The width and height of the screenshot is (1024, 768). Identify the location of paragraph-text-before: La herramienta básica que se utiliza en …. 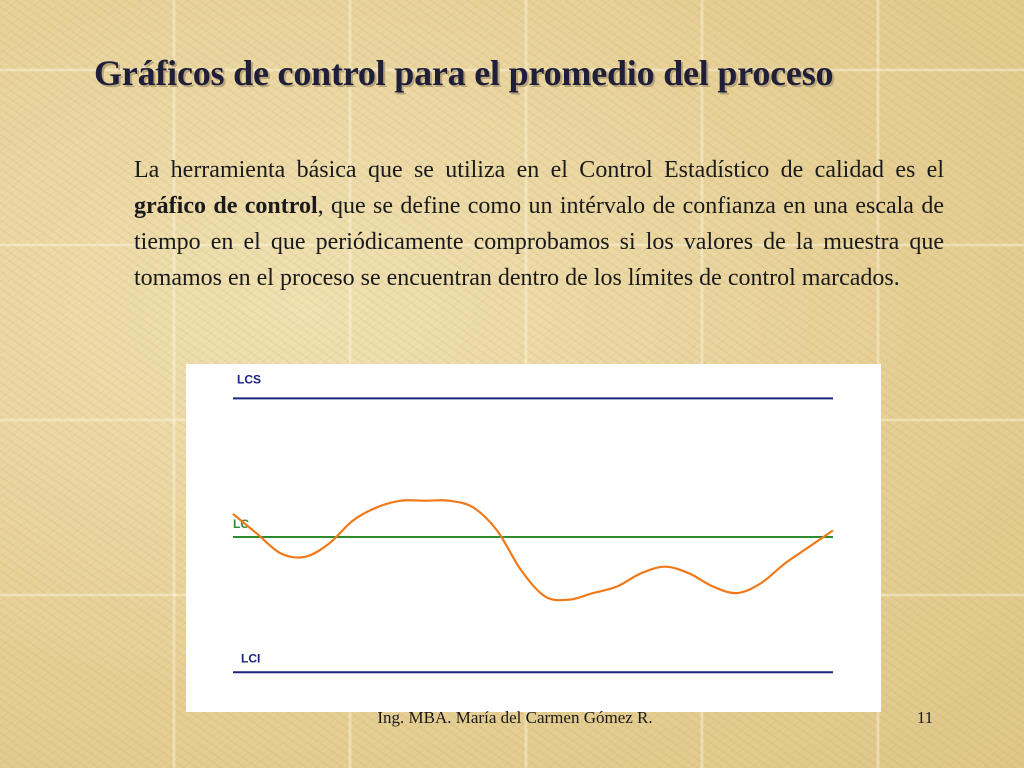
(539, 170).